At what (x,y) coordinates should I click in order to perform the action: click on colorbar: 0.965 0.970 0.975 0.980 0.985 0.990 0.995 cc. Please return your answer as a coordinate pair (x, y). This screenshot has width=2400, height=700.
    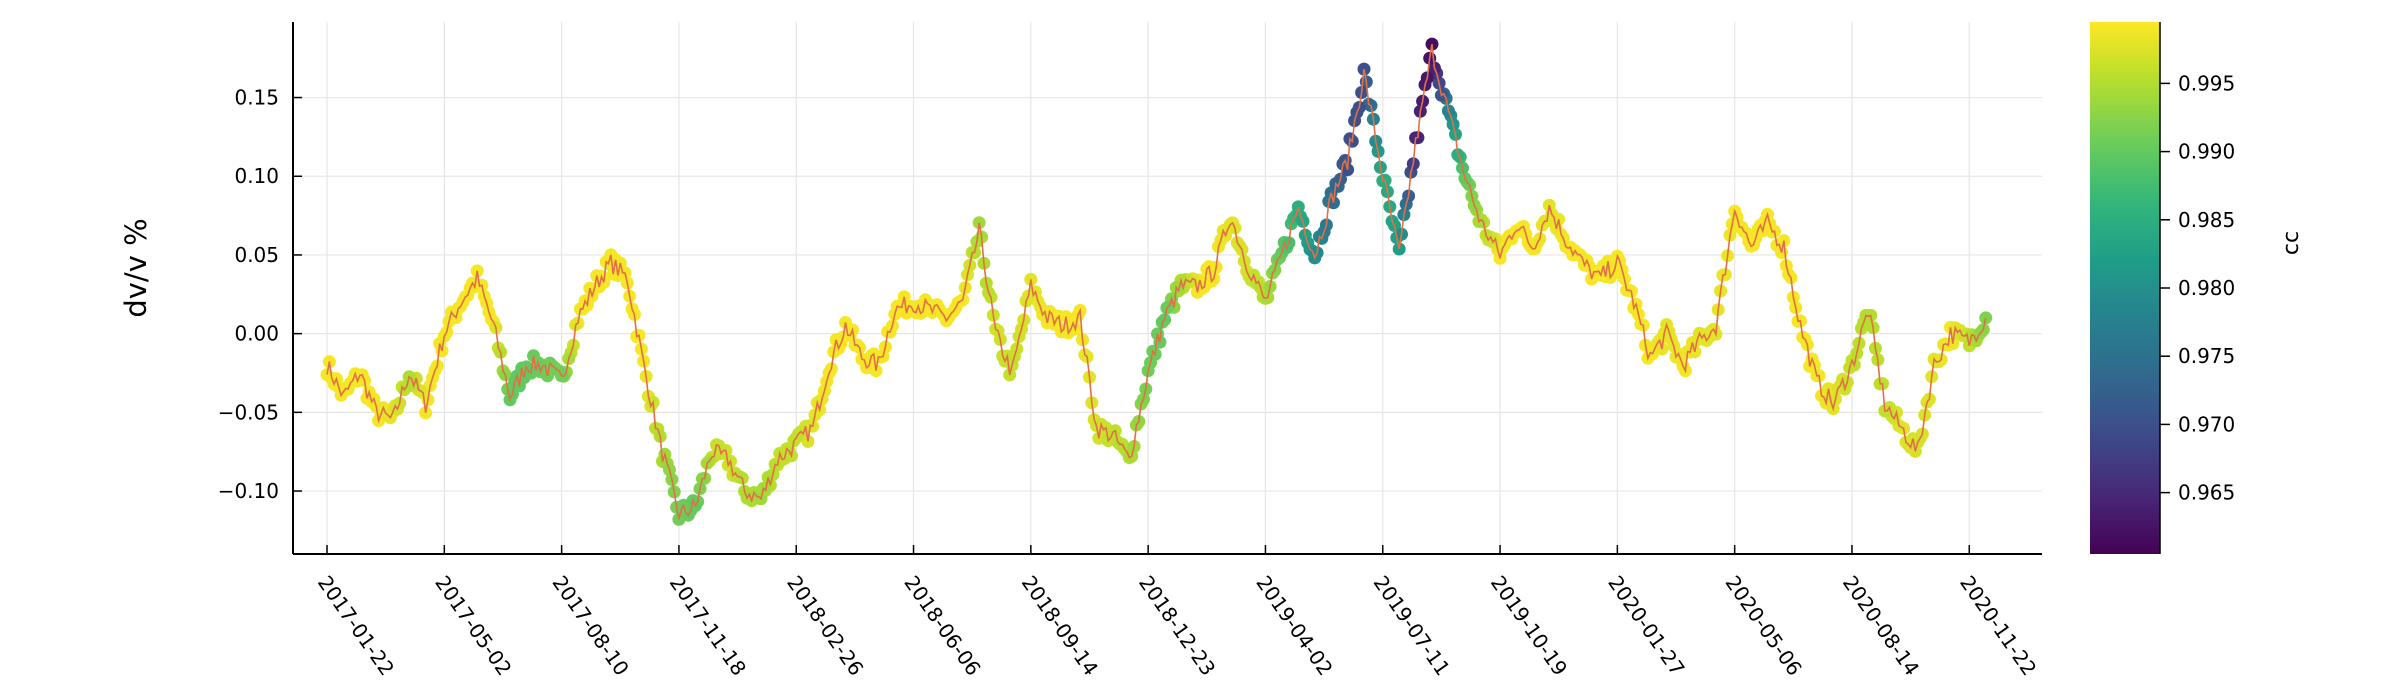
    Looking at the image, I should click on (2197, 288).